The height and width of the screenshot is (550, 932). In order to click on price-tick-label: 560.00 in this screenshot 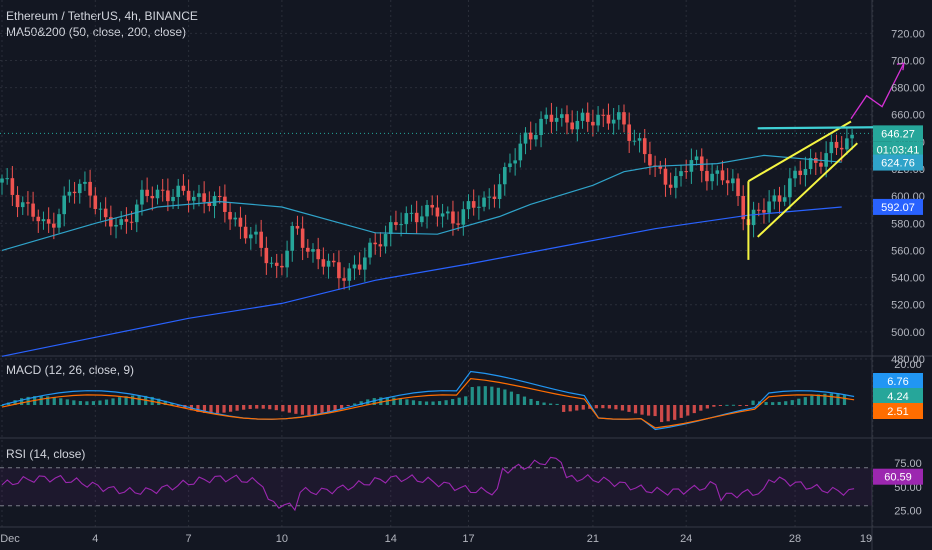, I will do `click(908, 251)`.